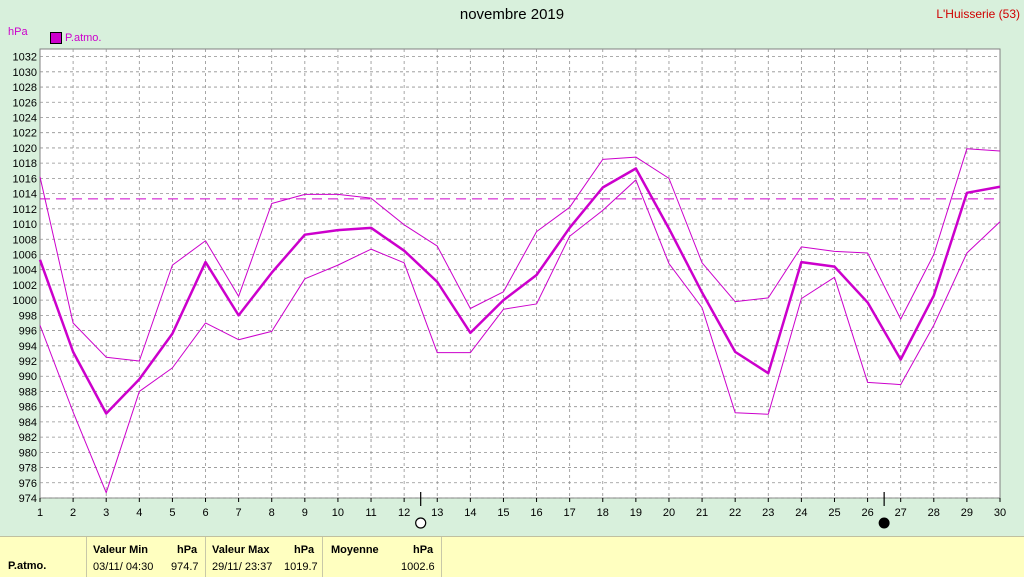 The image size is (1024, 577). I want to click on x-tick-label: 6, so click(205, 513).